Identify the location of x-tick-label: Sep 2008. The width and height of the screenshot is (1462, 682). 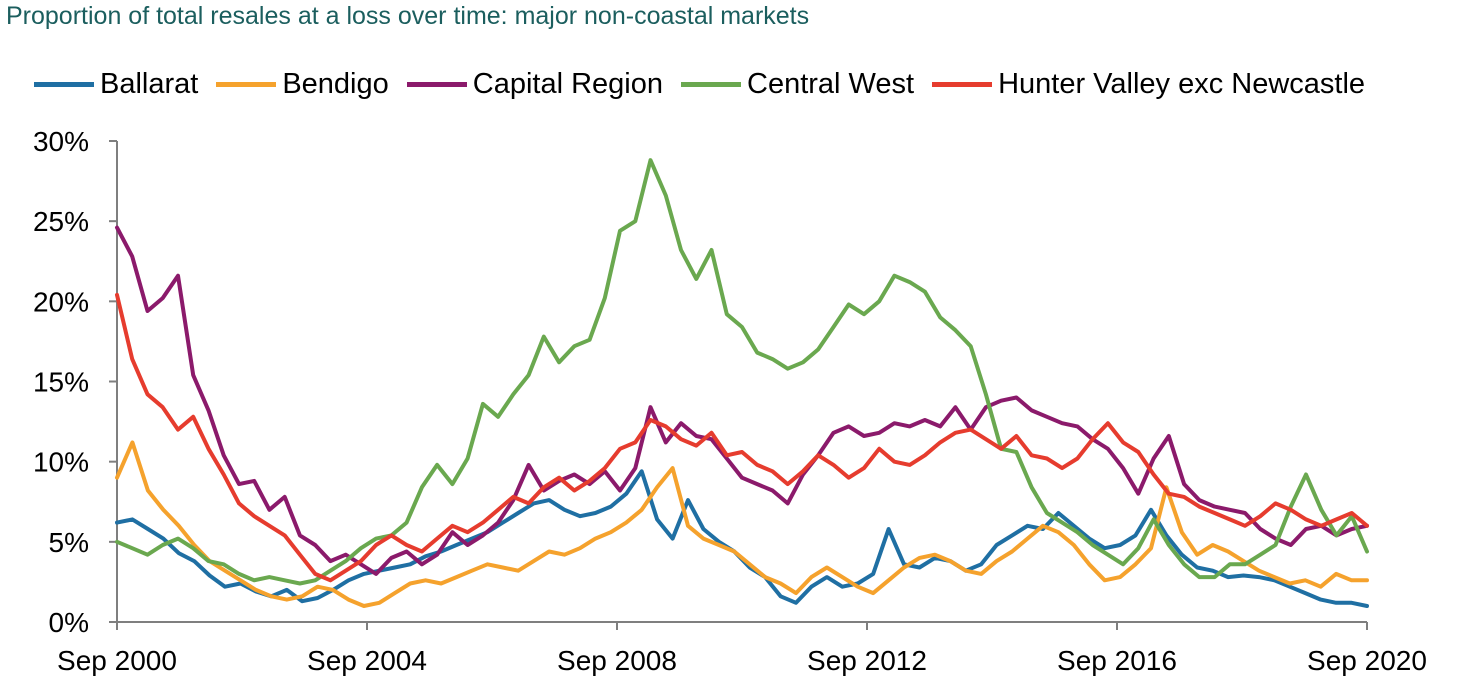
(617, 660).